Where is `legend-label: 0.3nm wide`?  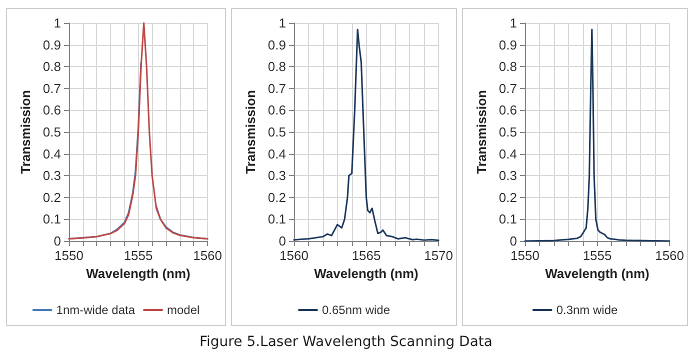 legend-label: 0.3nm wide is located at coordinates (587, 310).